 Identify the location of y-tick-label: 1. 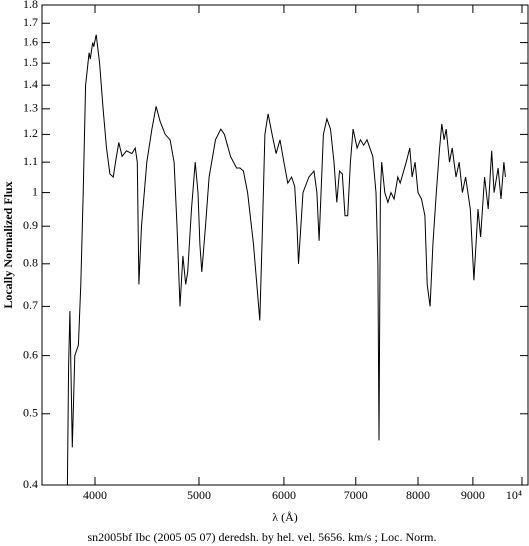
(35, 191).